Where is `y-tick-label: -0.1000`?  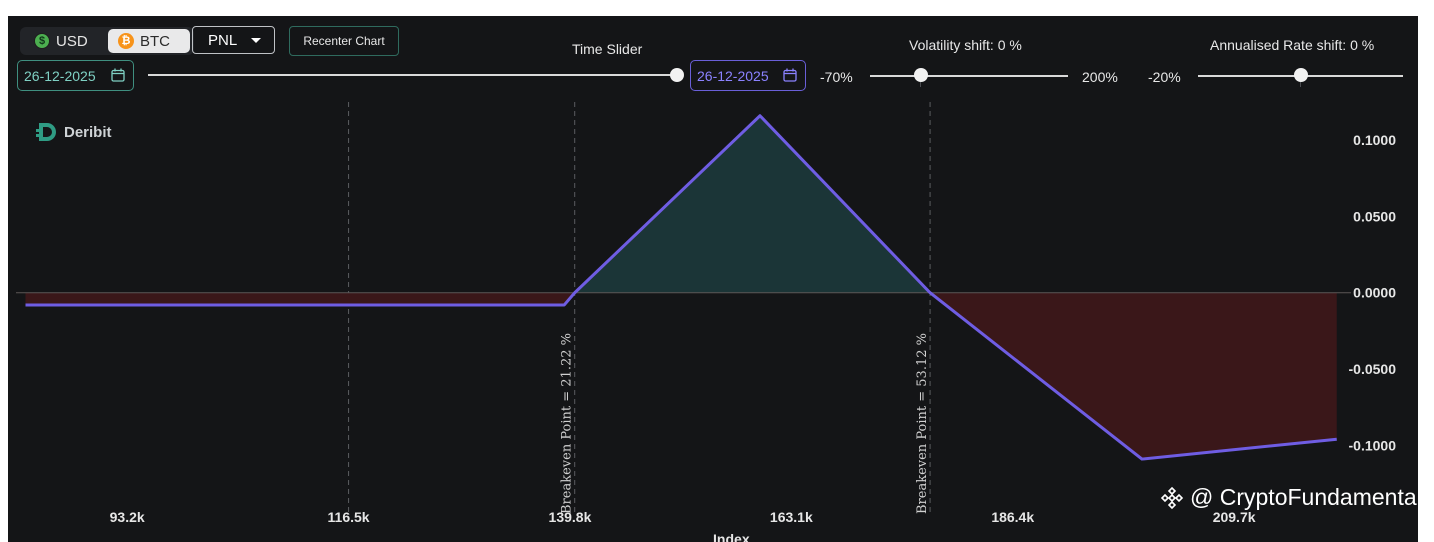
y-tick-label: -0.1000 is located at coordinates (1373, 445).